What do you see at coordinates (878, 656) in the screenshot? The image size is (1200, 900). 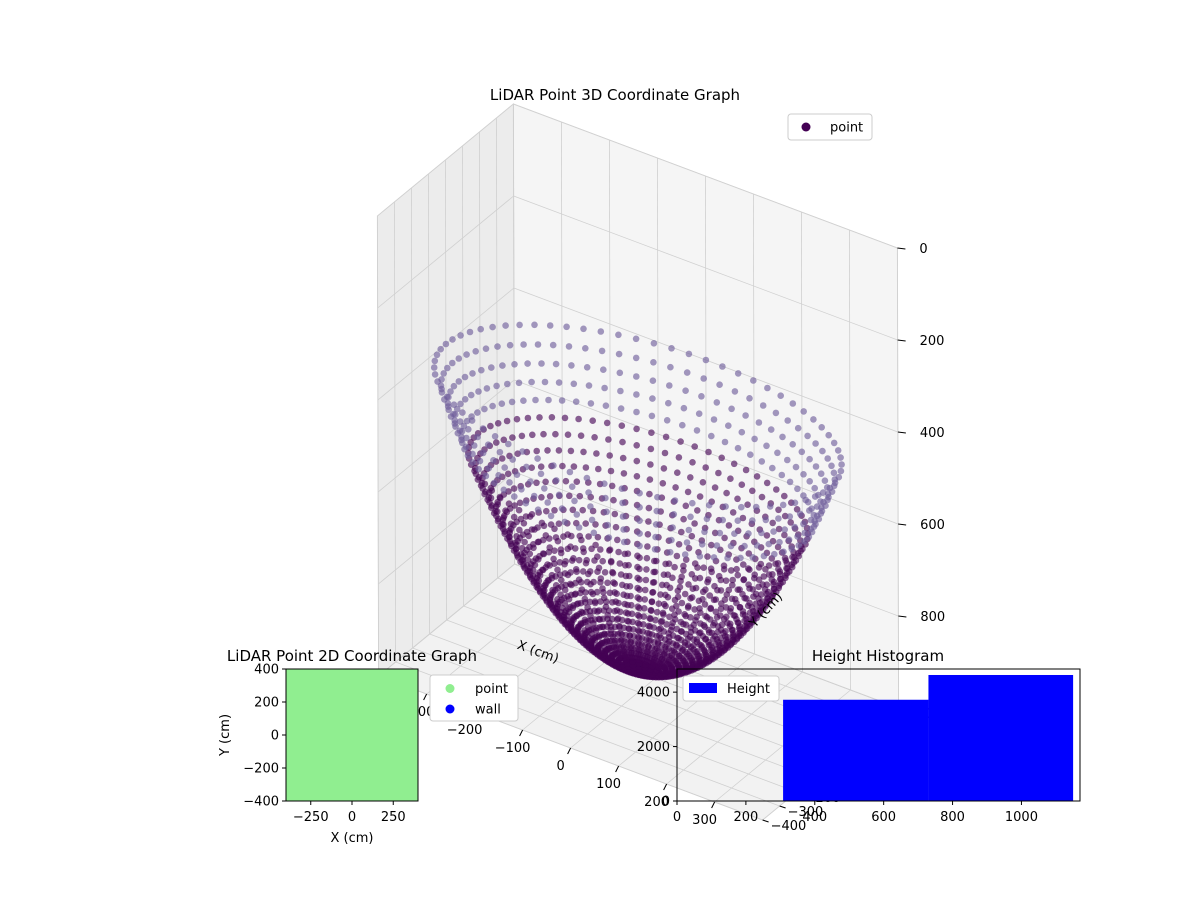 I see `chart-hist-title: Height Histogram` at bounding box center [878, 656].